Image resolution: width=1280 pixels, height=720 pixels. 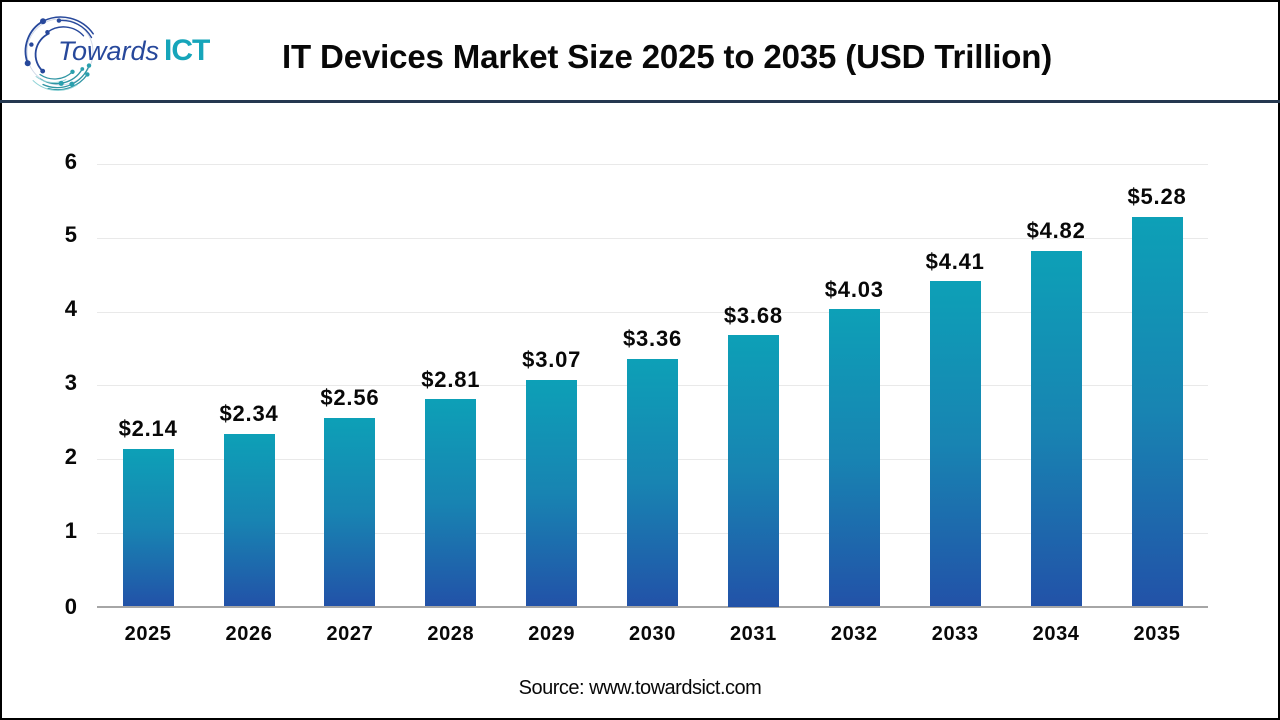 What do you see at coordinates (187, 50) in the screenshot?
I see `svg-text: ICT` at bounding box center [187, 50].